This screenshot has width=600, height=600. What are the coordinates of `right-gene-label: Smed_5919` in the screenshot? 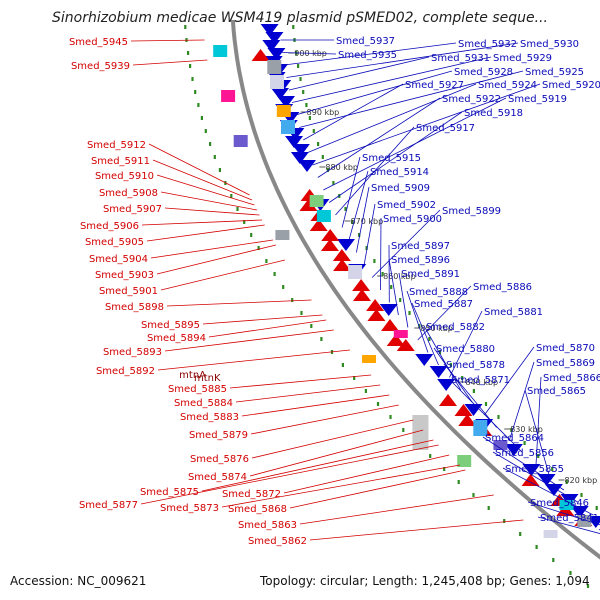 It's located at (537, 99).